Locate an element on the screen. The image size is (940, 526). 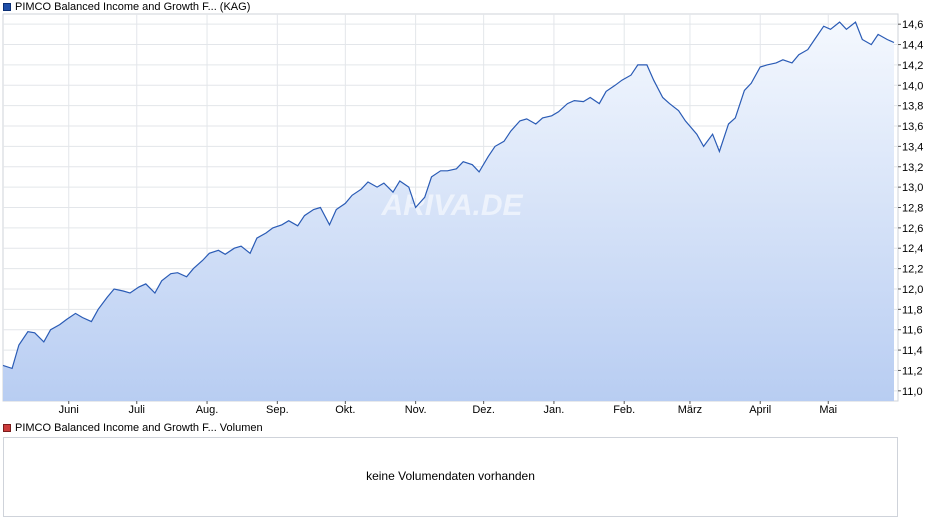
y-tick-label: 12,2 is located at coordinates (912, 270).